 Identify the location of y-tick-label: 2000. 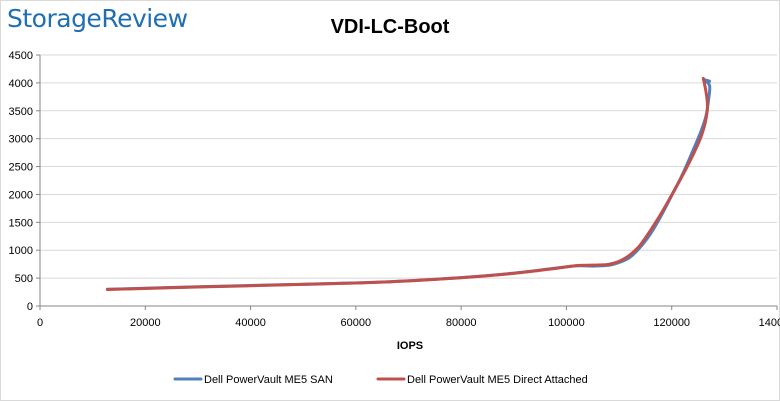
(21, 195).